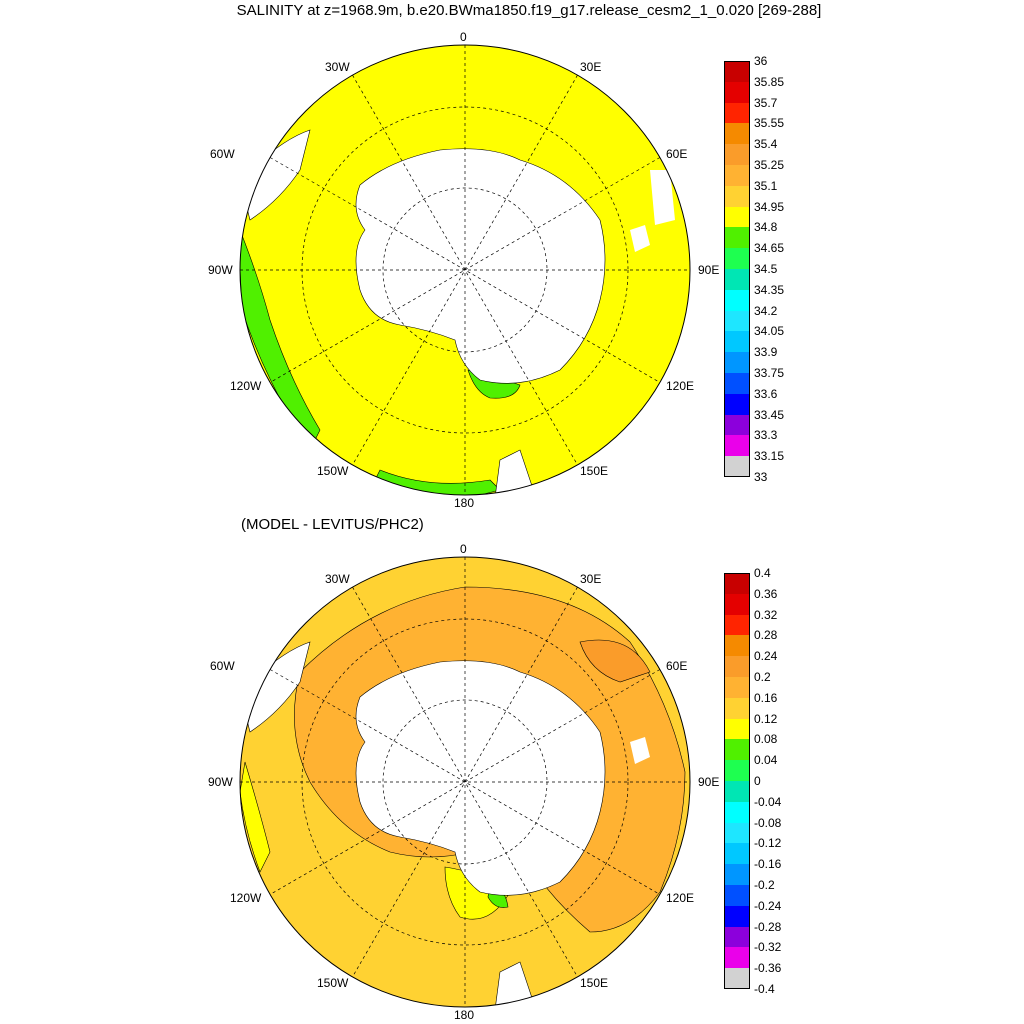 The height and width of the screenshot is (1024, 1024). I want to click on colorbar-label: 34.35, so click(769, 289).